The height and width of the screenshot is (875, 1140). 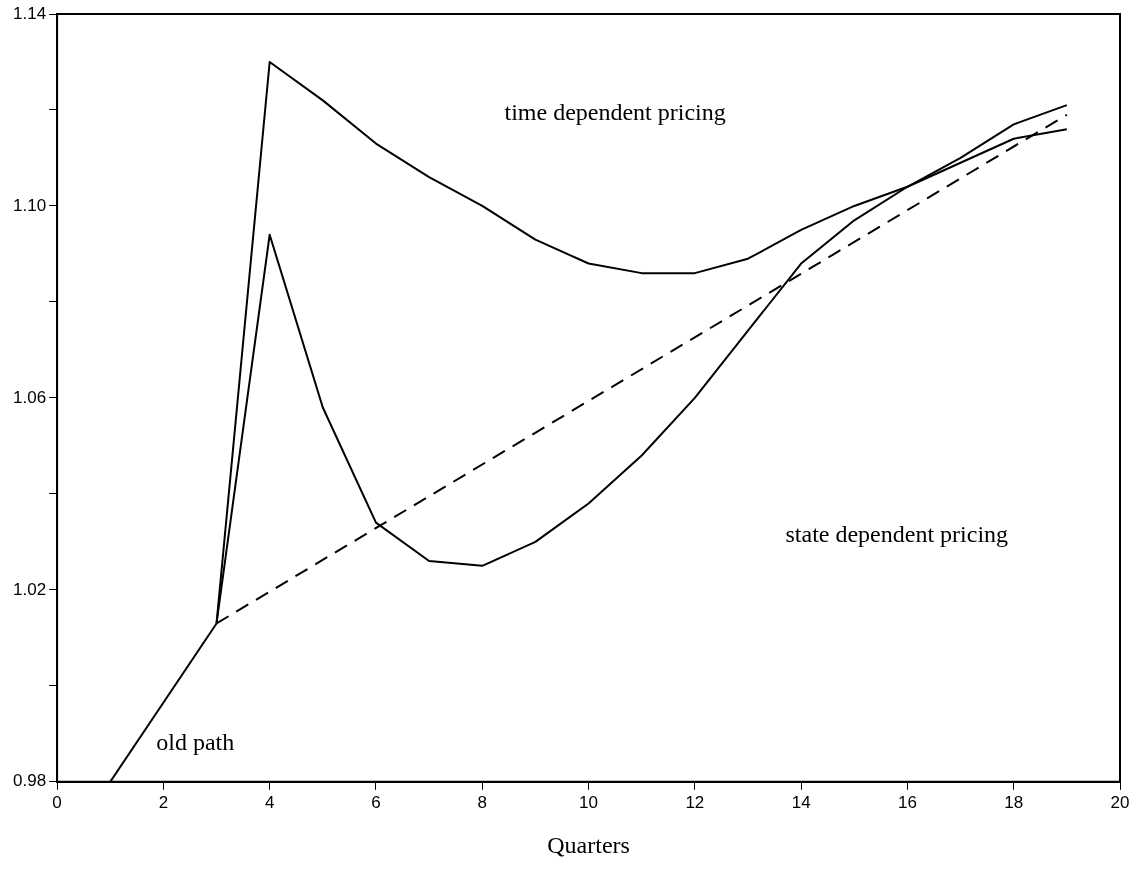 What do you see at coordinates (801, 802) in the screenshot?
I see `x-tick-label: 14` at bounding box center [801, 802].